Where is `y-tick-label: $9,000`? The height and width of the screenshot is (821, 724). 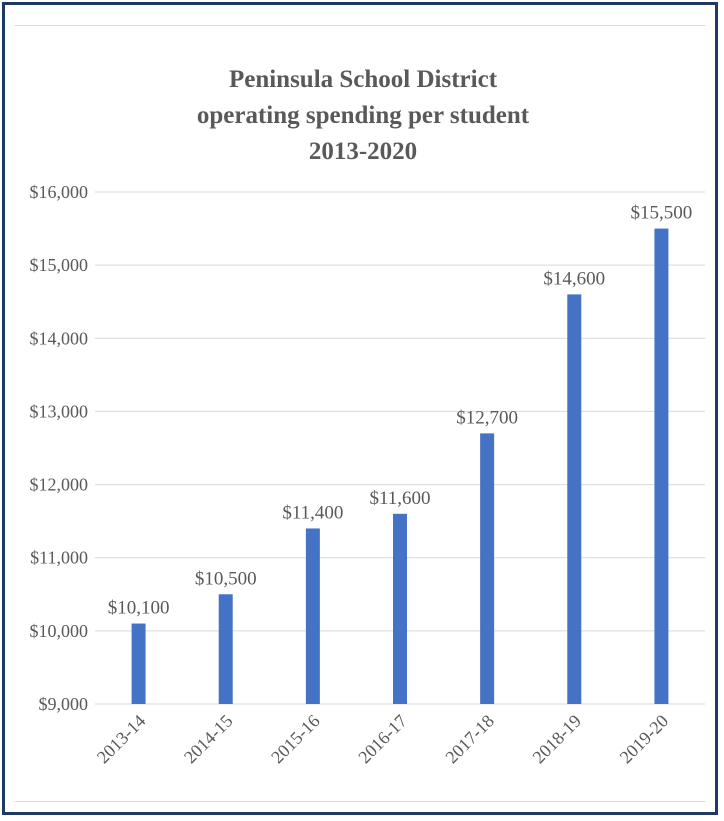 y-tick-label: $9,000 is located at coordinates (64, 704).